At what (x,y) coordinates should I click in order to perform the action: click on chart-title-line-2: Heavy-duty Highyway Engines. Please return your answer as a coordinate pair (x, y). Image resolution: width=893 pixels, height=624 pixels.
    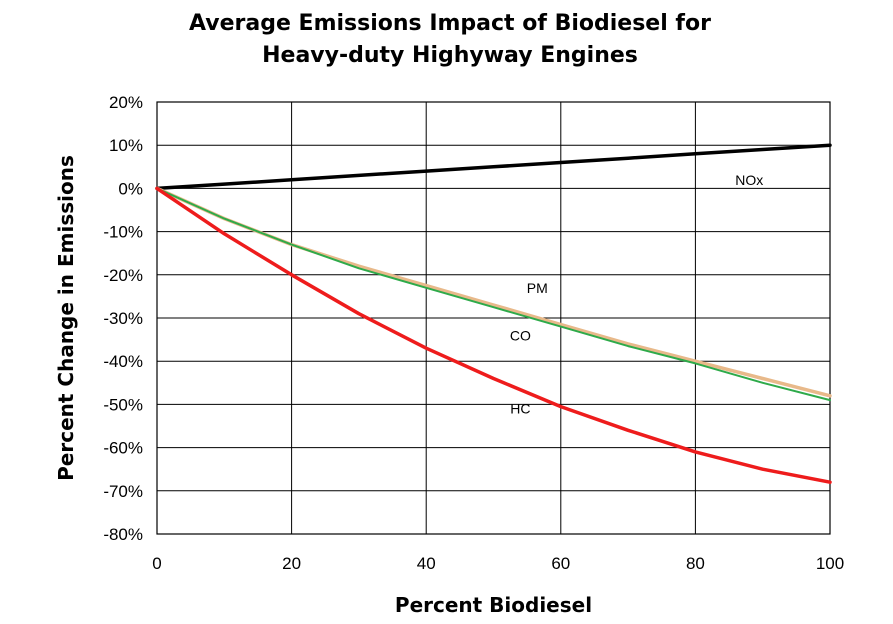
    Looking at the image, I should click on (450, 55).